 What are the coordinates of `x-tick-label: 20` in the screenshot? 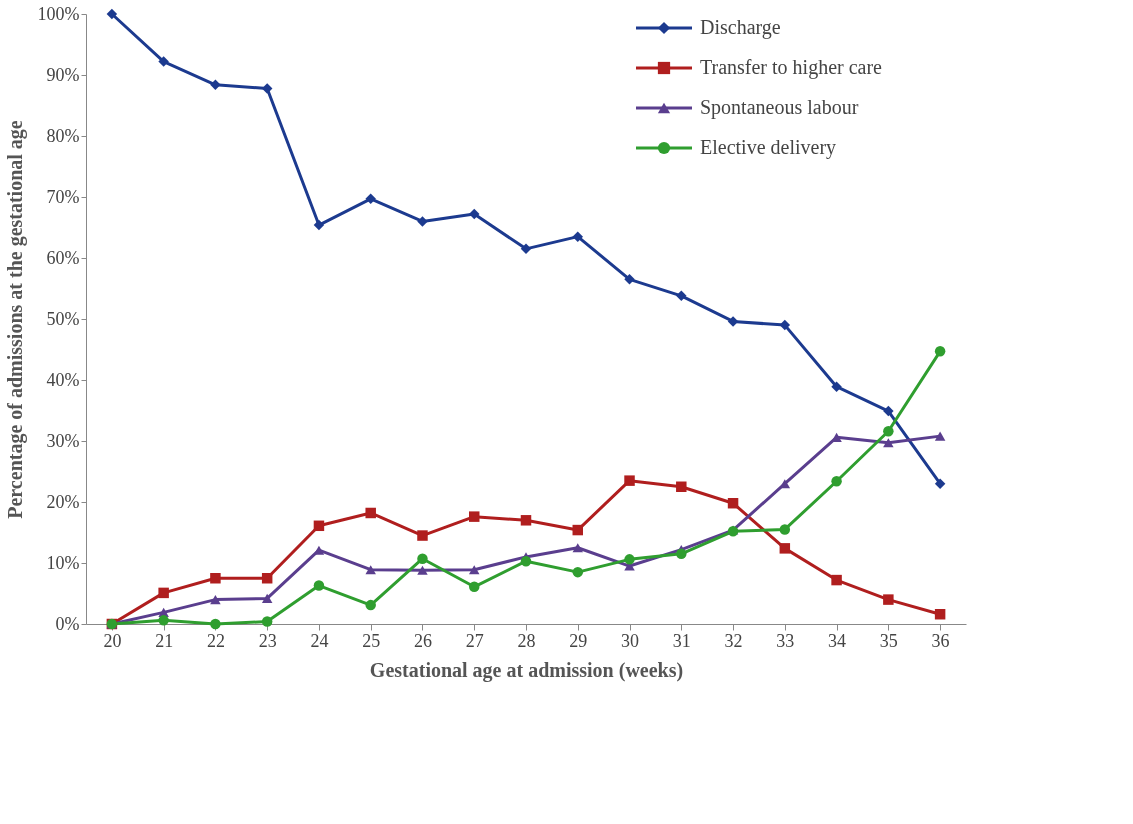 It's located at (112, 640).